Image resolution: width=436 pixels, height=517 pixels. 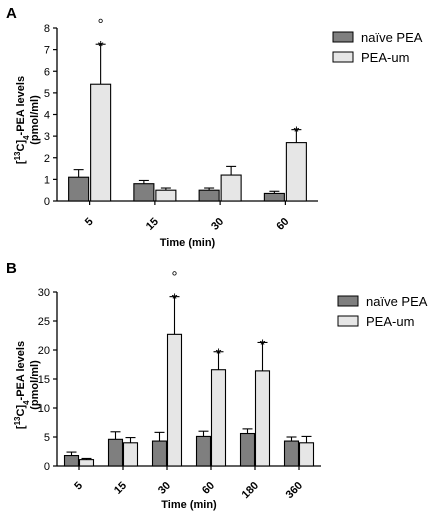 I want to click on y-tick-label: 25, so click(x=44, y=322).